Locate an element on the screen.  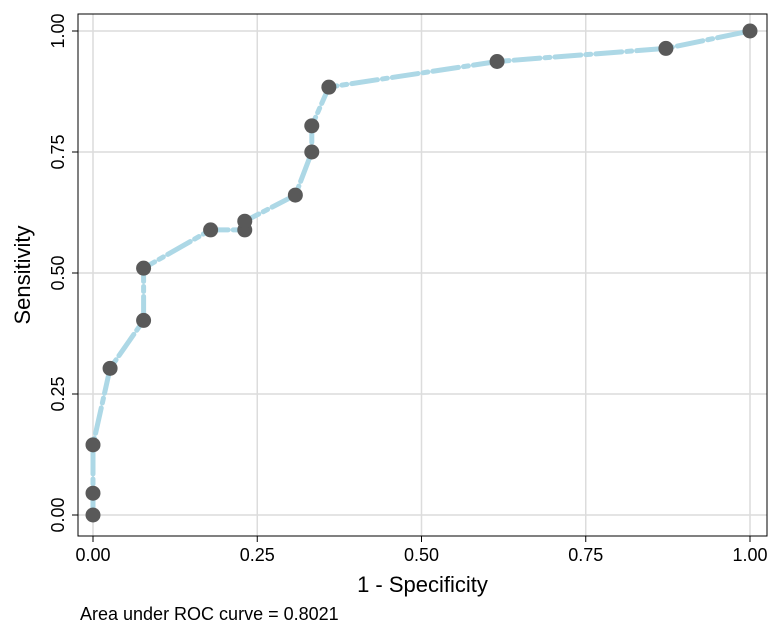
y-tick-label: 1.00 is located at coordinates (58, 30).